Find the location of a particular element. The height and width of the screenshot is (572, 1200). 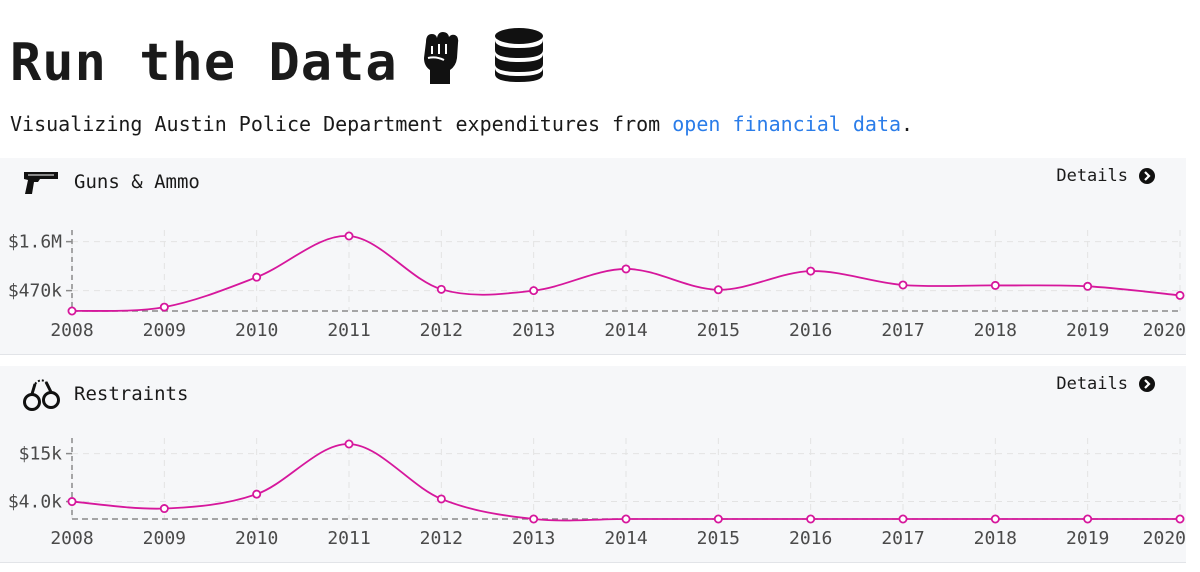

panel-title: Guns & Ammo is located at coordinates (137, 182).